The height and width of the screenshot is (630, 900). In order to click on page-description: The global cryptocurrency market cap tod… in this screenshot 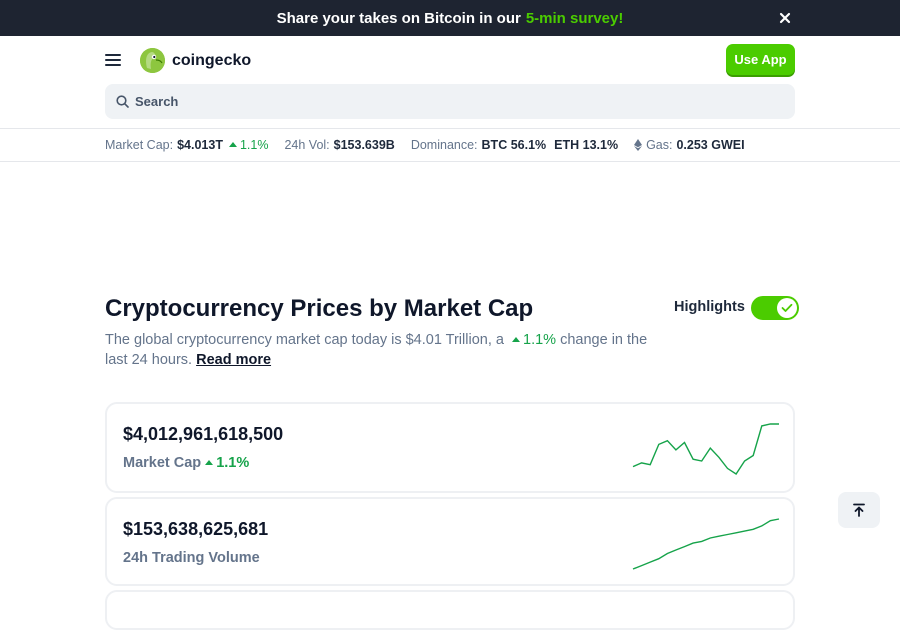, I will do `click(376, 350)`.